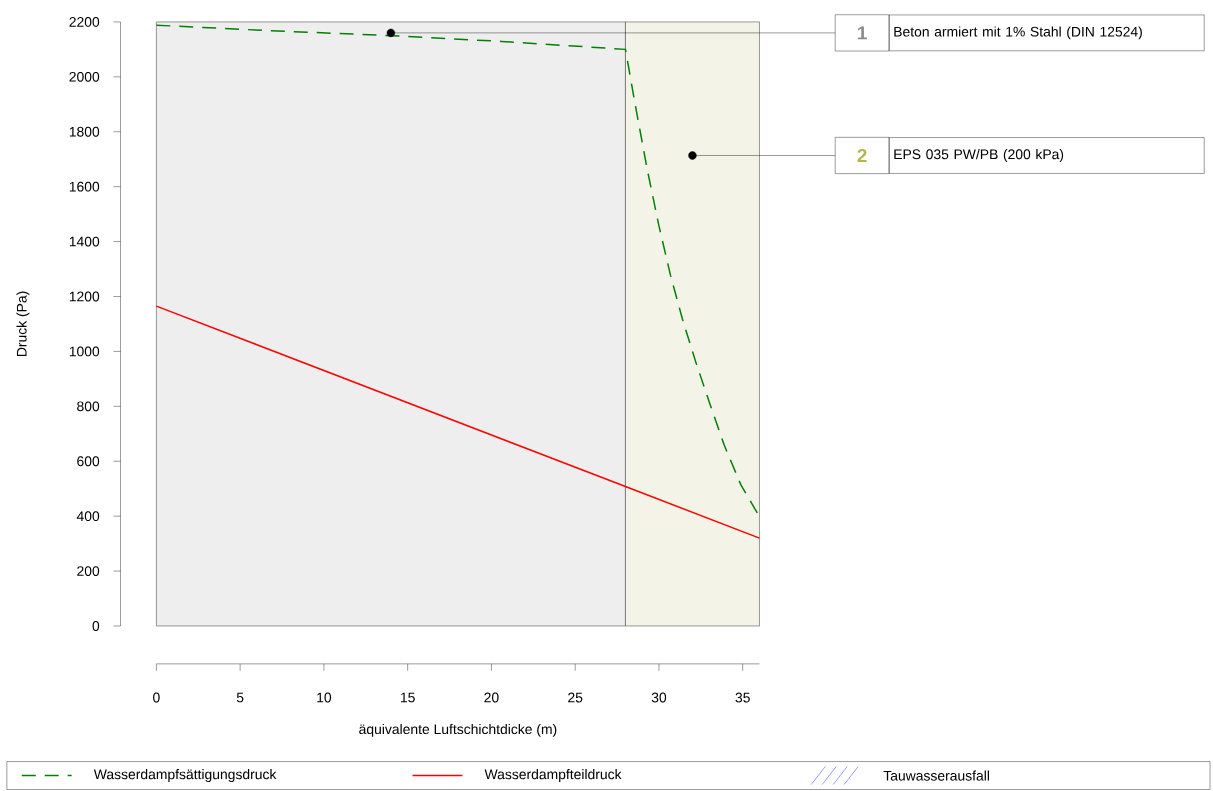 The image size is (1213, 791). I want to click on legend-label: Wasserdampfteildruck, so click(553, 775).